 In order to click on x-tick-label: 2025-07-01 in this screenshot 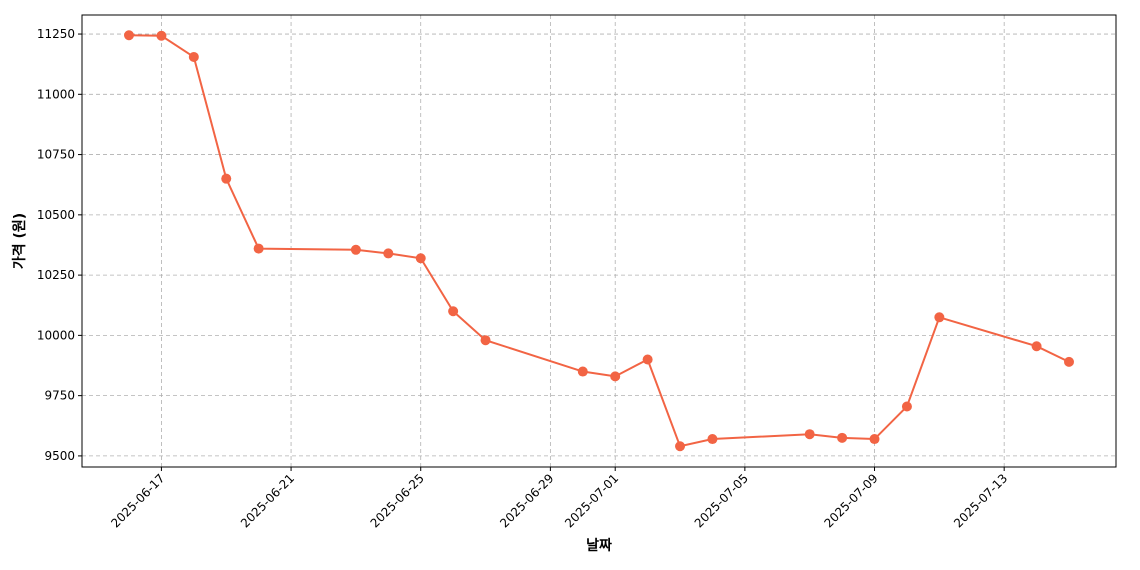, I will do `click(591, 500)`.